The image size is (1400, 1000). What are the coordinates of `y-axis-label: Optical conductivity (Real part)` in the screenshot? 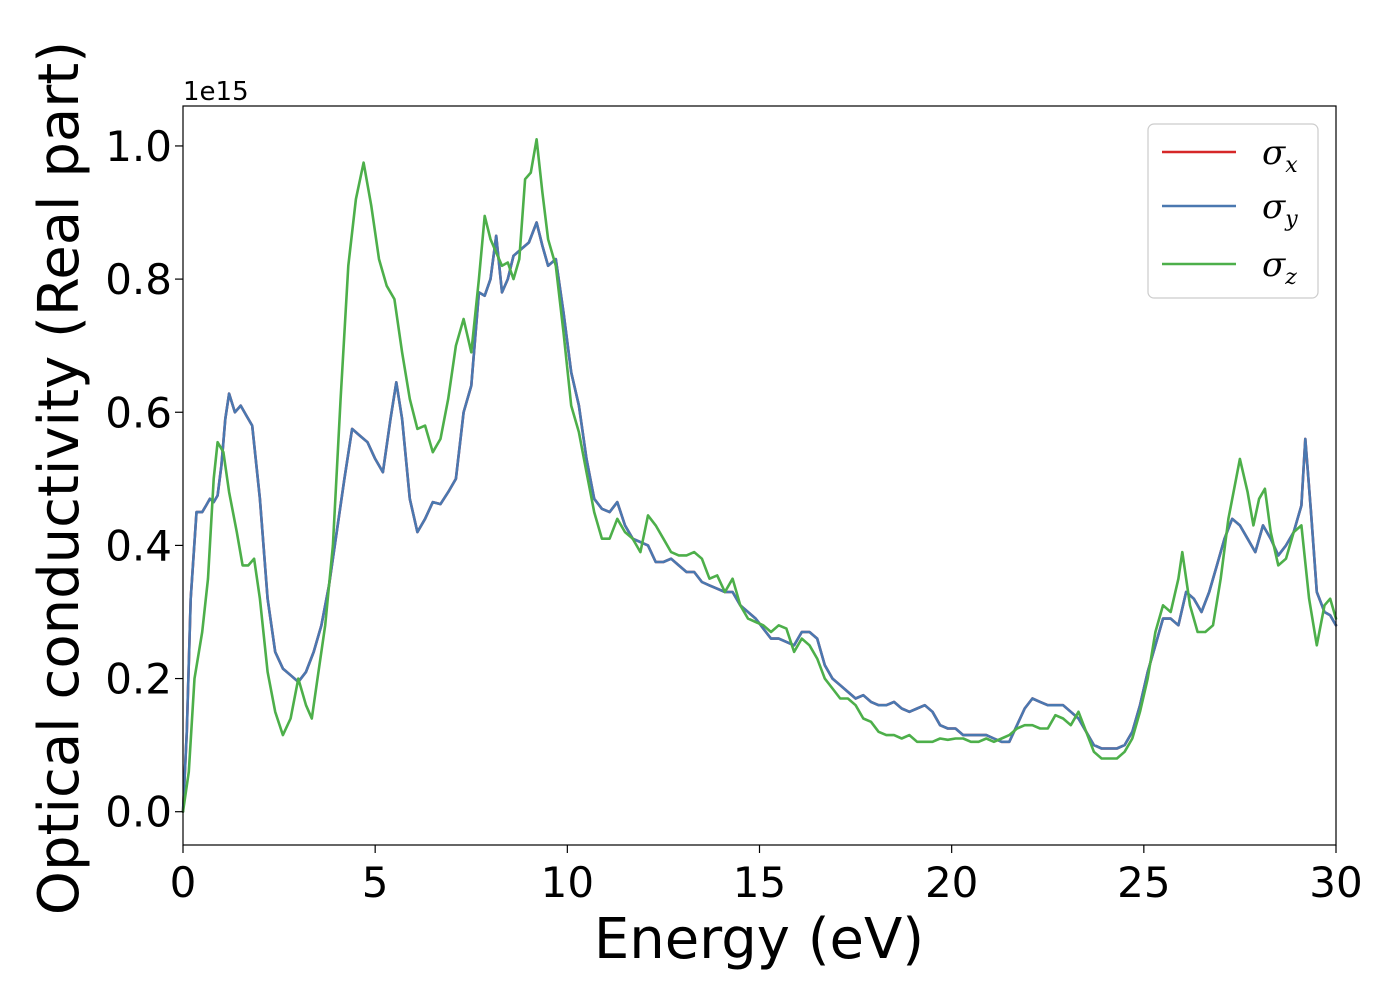 It's located at (59, 478).